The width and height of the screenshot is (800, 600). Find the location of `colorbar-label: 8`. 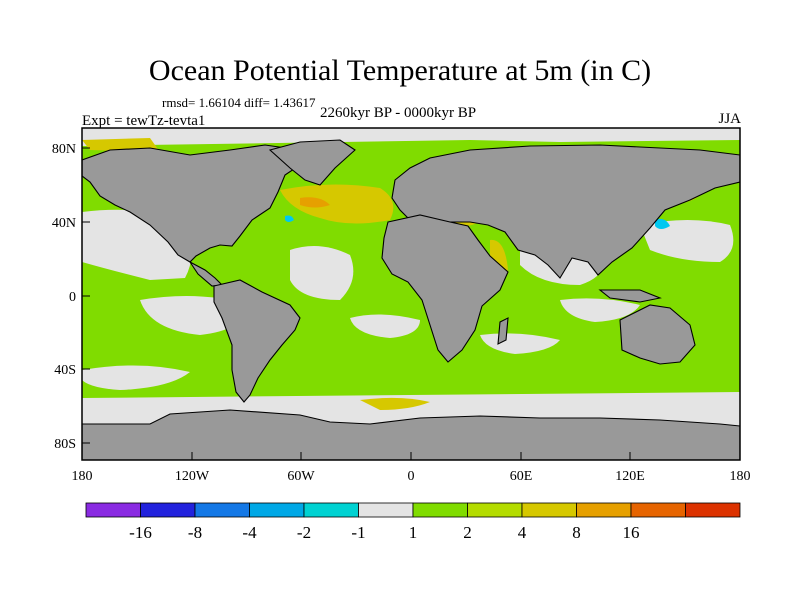

colorbar-label: 8 is located at coordinates (576, 532).